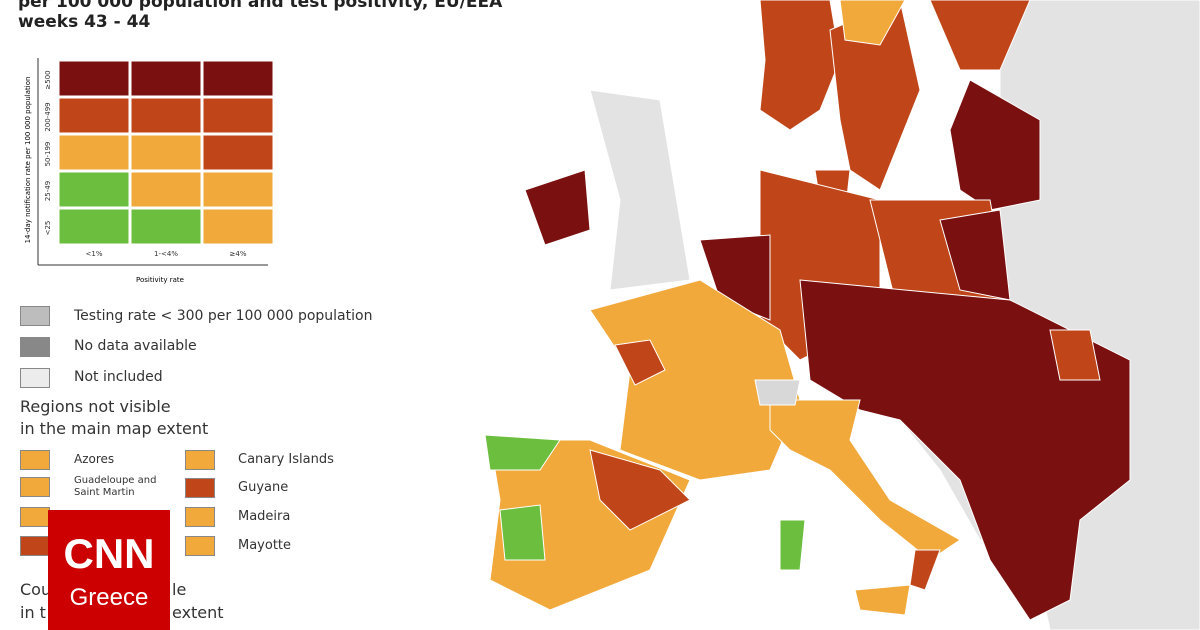 The height and width of the screenshot is (630, 1200). I want to click on y-tick-label: 200-499, so click(48, 116).